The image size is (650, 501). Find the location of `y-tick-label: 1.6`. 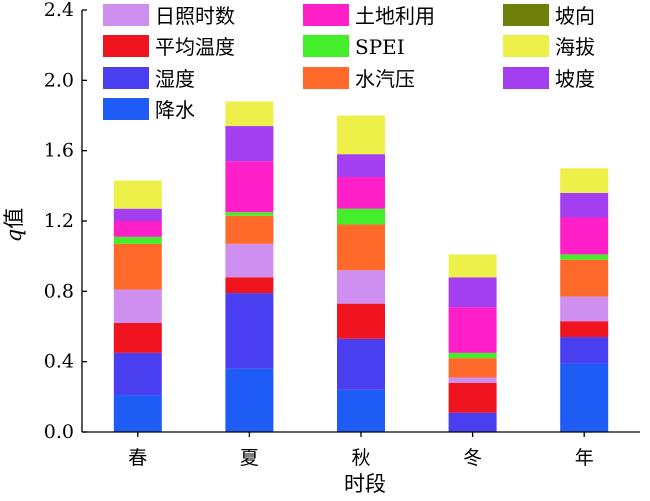

y-tick-label: 1.6 is located at coordinates (59, 151).